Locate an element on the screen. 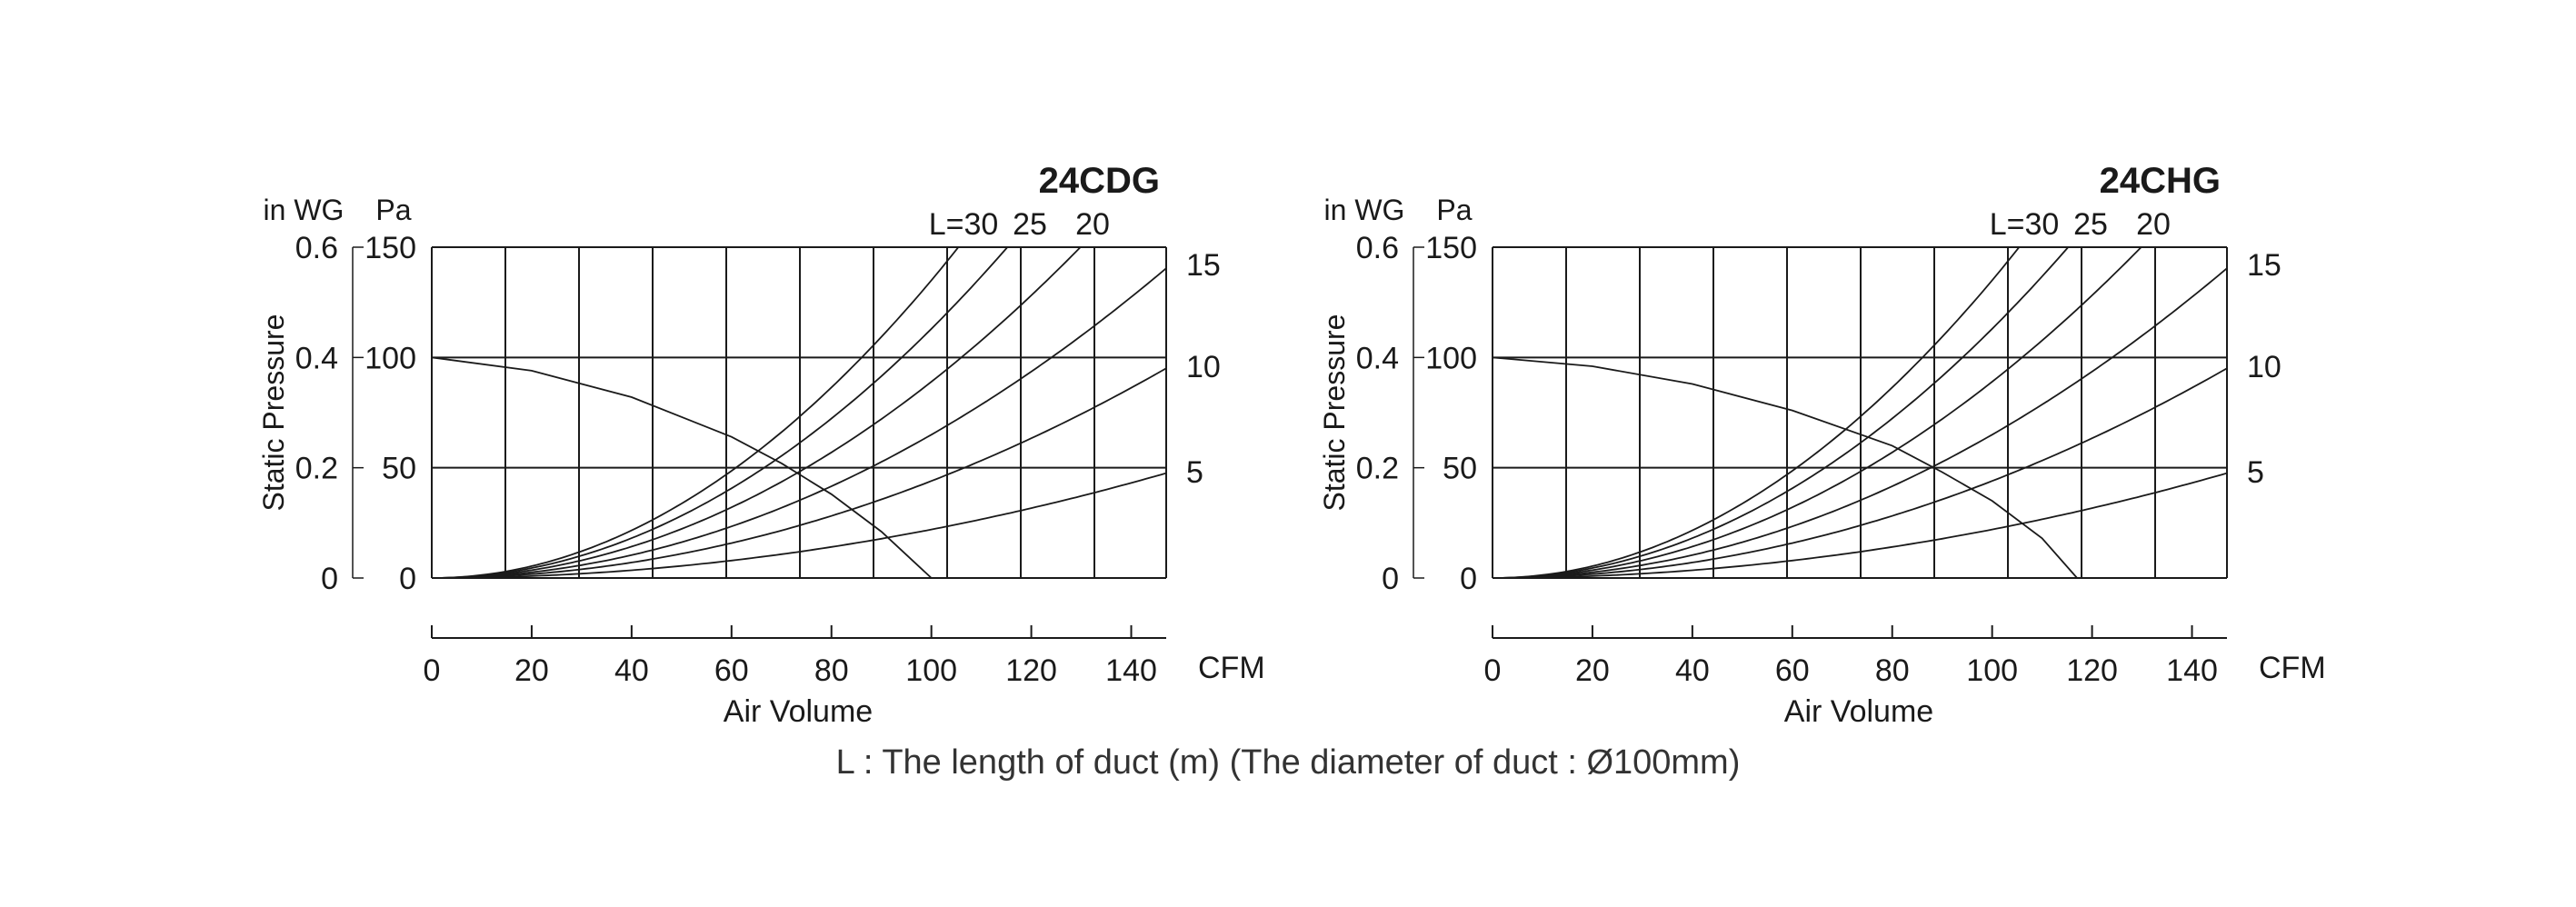 The image size is (2576, 907). chart-title: 24CDG is located at coordinates (1099, 181).